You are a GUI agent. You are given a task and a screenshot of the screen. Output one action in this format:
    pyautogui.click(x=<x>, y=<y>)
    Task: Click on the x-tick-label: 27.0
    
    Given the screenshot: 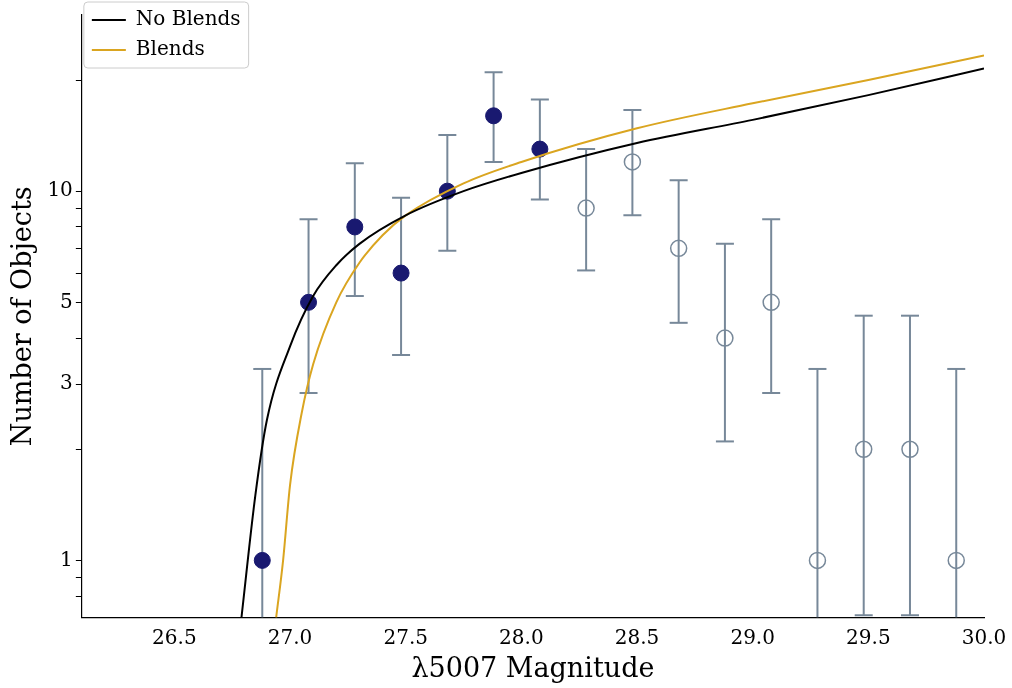 What is the action you would take?
    pyautogui.click(x=290, y=636)
    